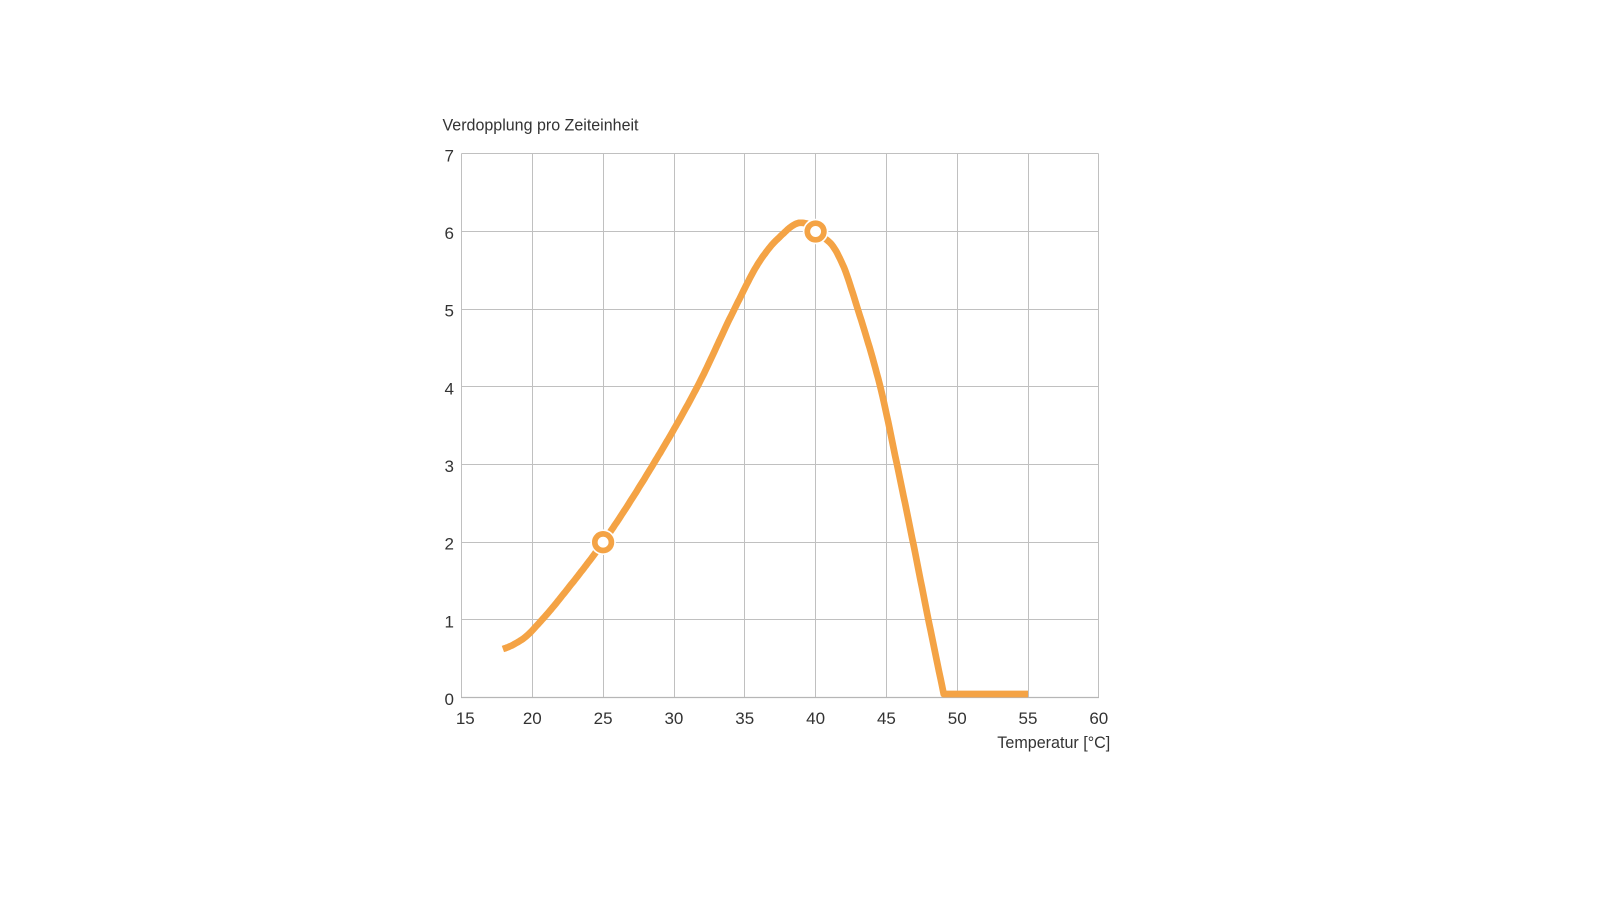 The image size is (1600, 900). Describe the element at coordinates (673, 718) in the screenshot. I see `svg-text: 30` at that location.